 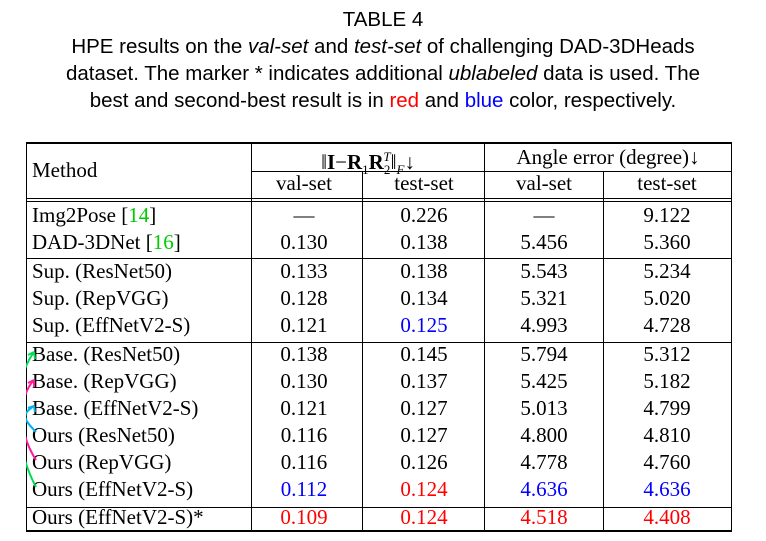 What do you see at coordinates (113, 489) in the screenshot?
I see `method-cell: Ours (EffNetV2-S)` at bounding box center [113, 489].